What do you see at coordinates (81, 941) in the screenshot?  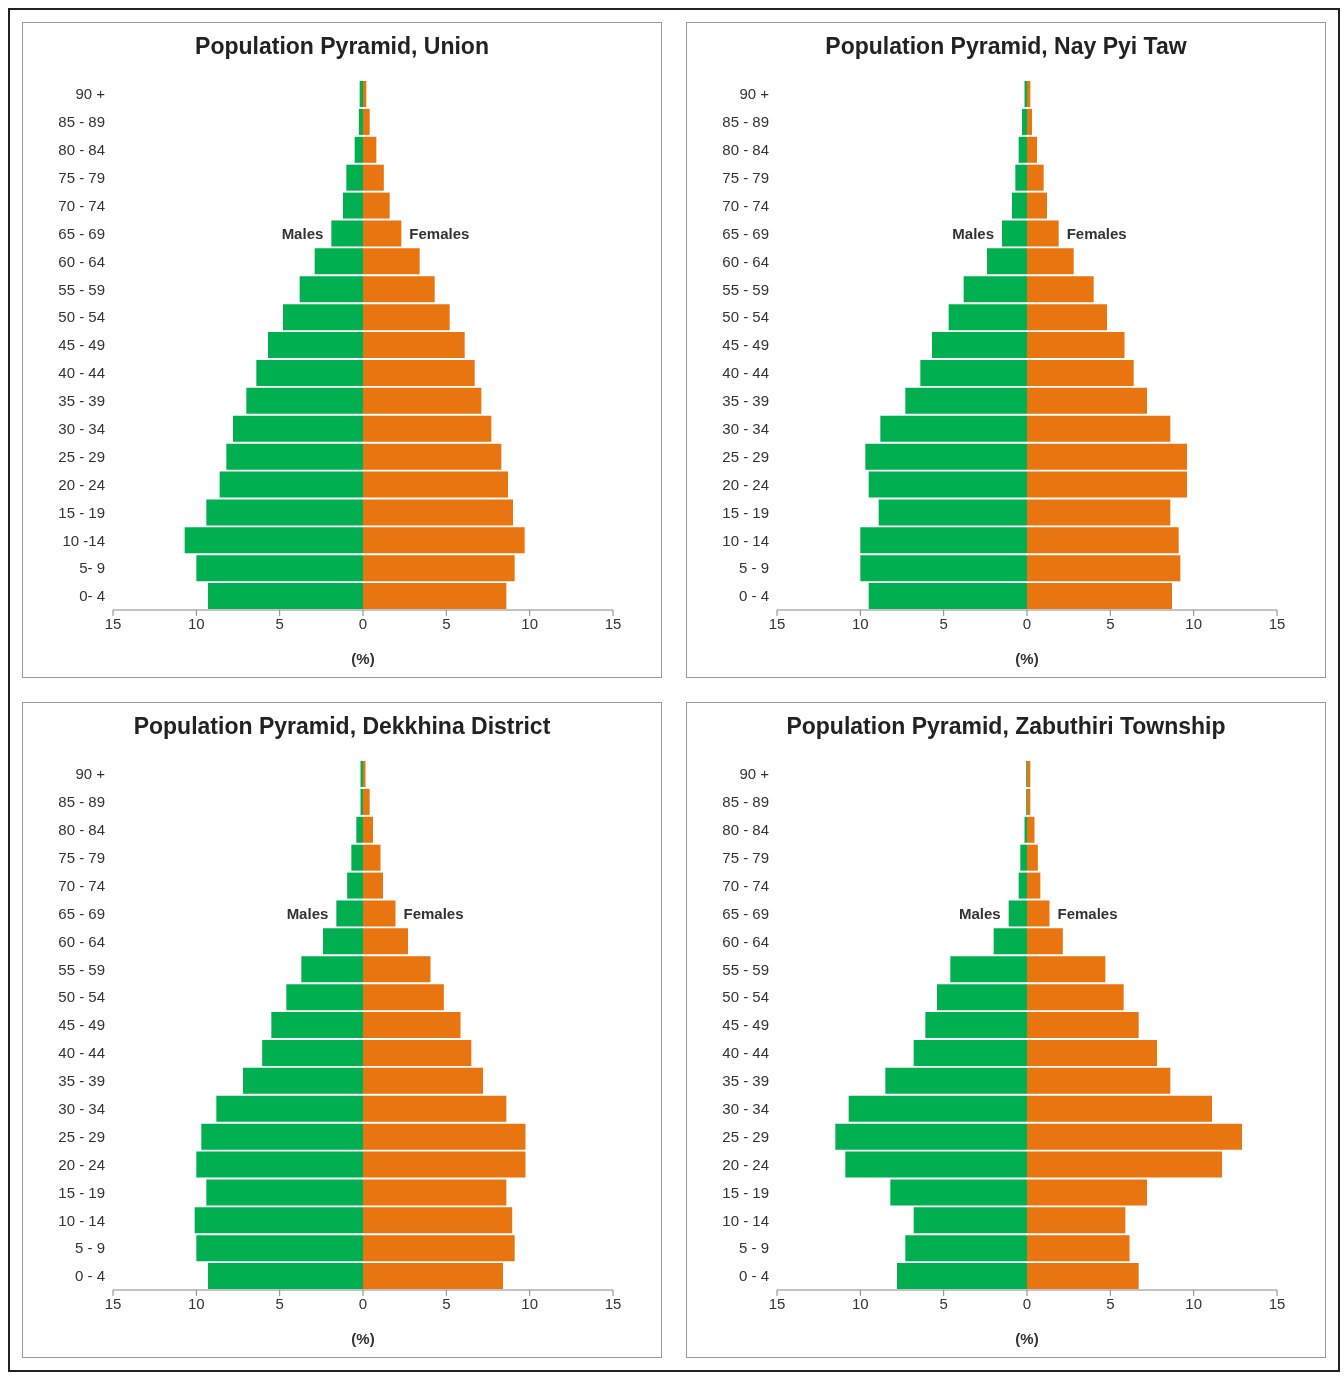 I see `y-tick-label: 60 - 64` at bounding box center [81, 941].